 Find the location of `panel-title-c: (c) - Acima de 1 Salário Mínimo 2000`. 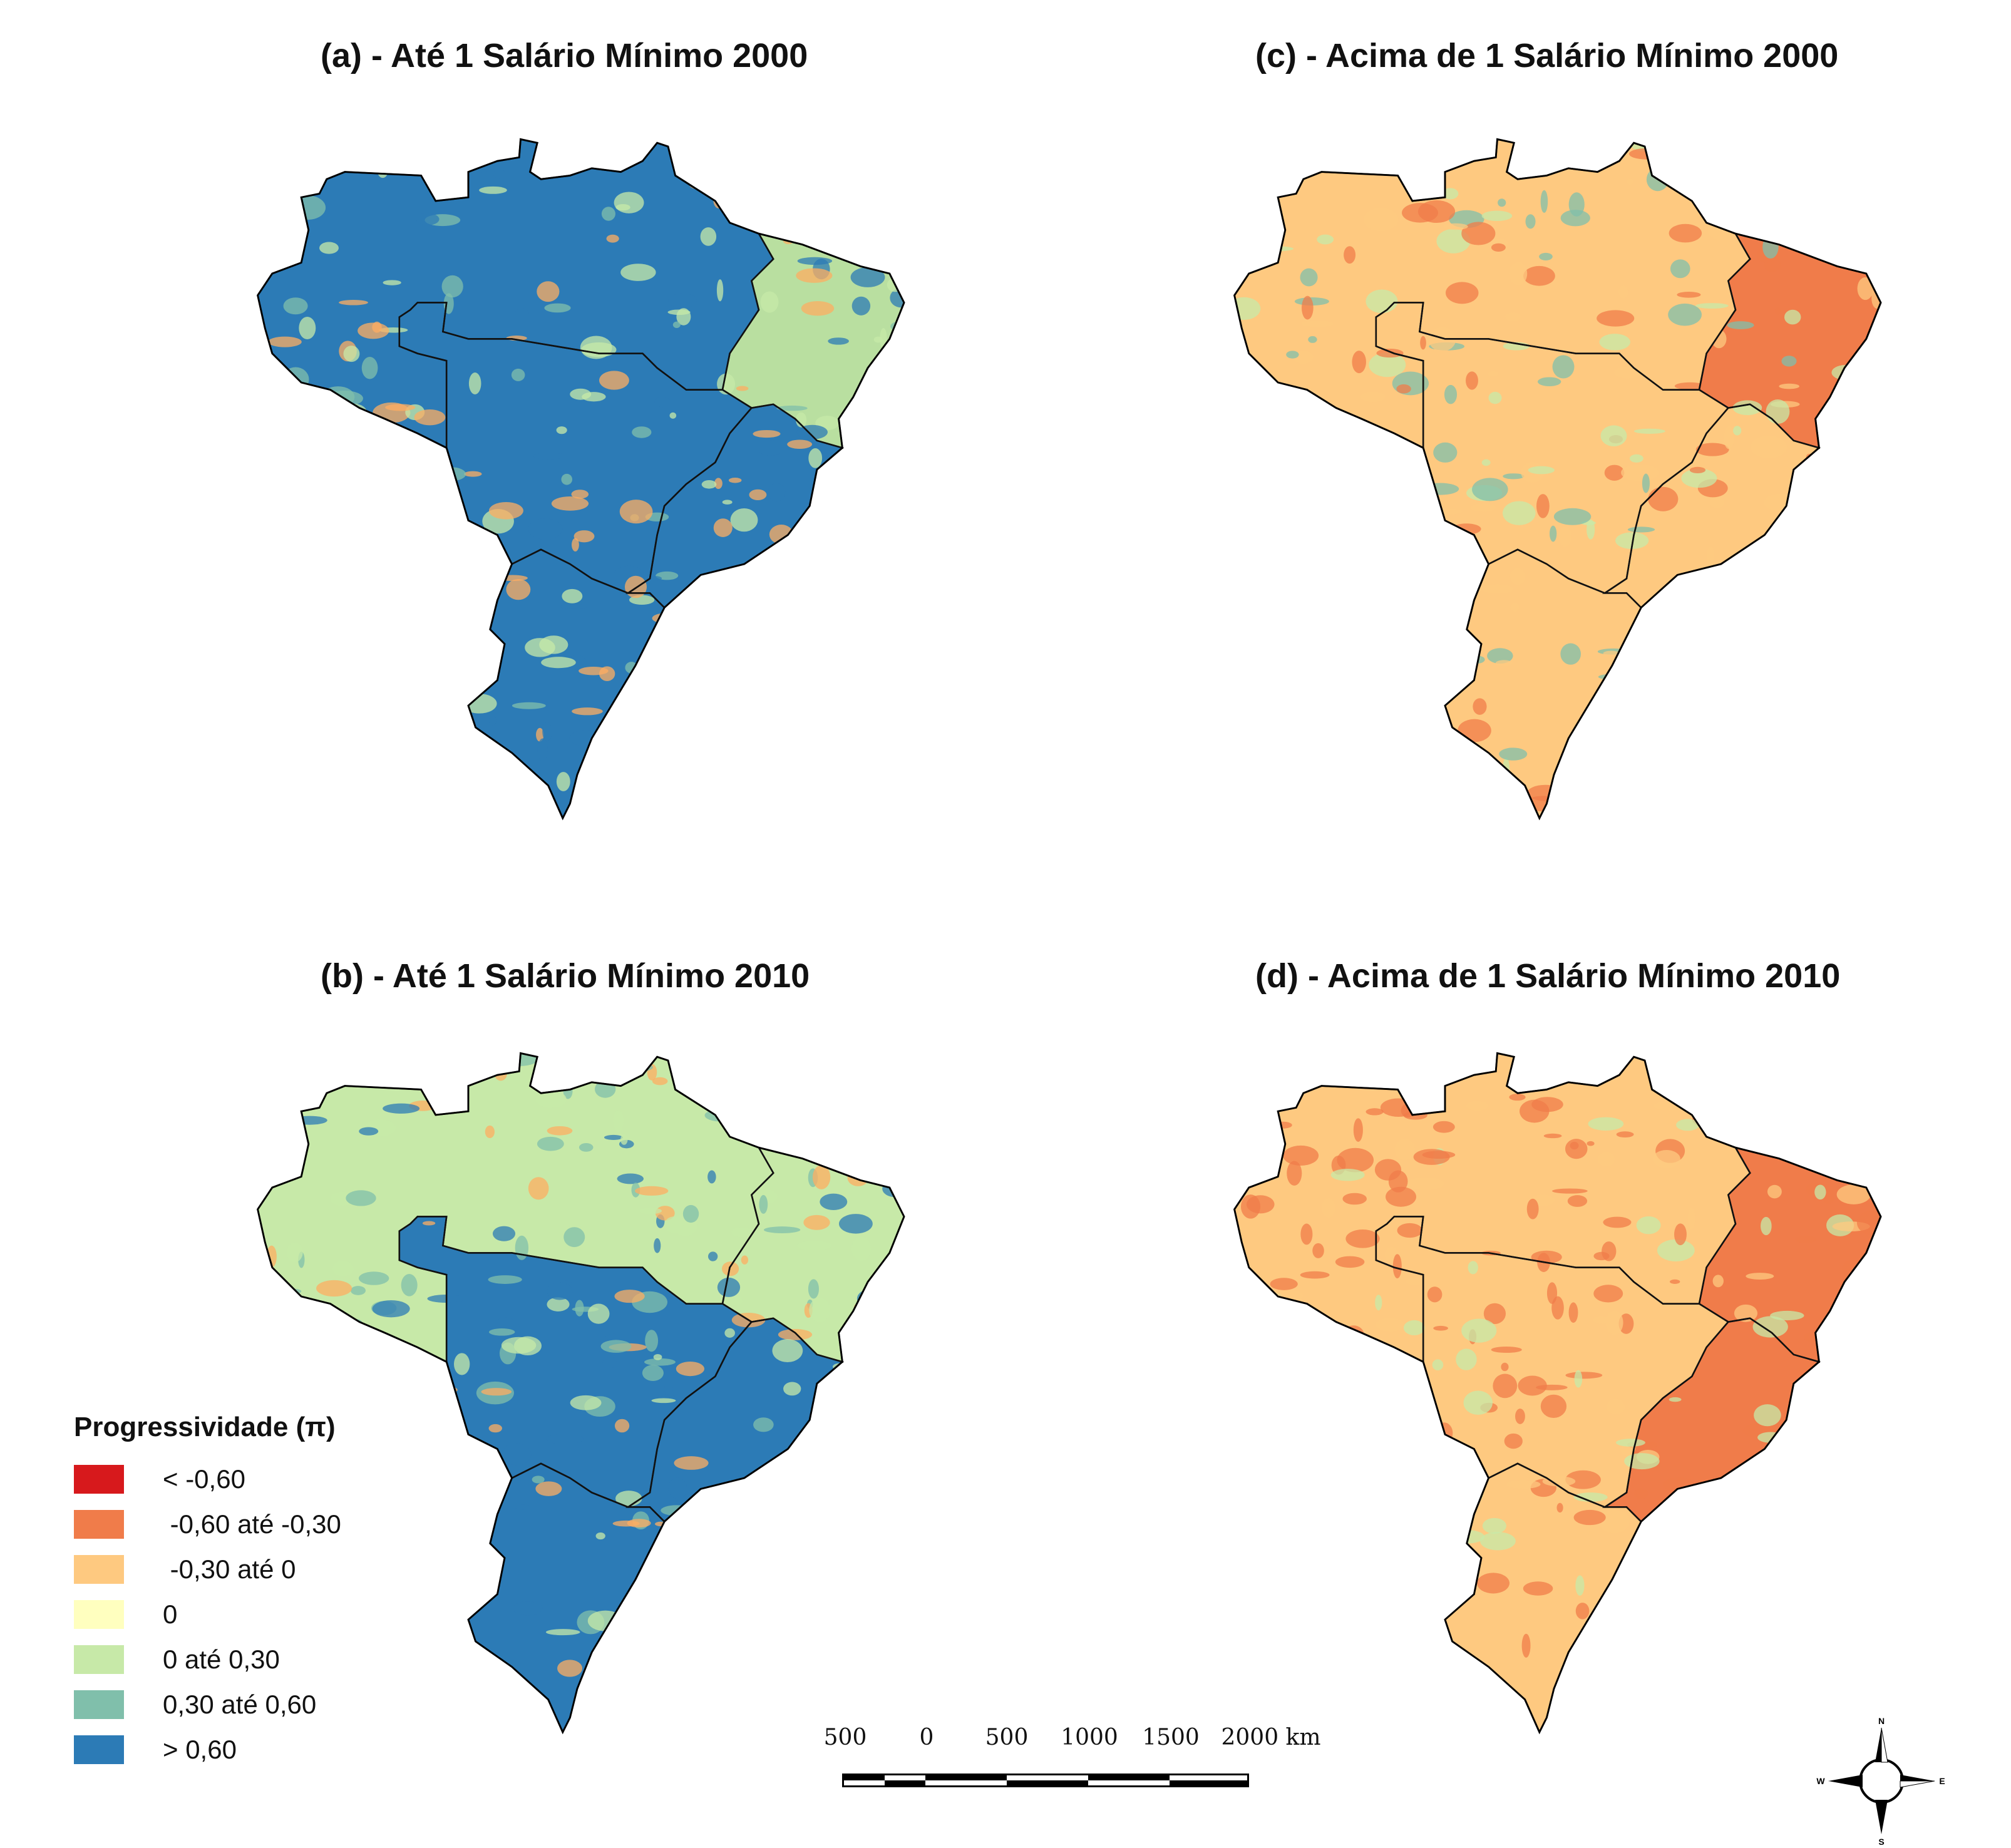

panel-title-c: (c) - Acima de 1 Salário Mínimo 2000 is located at coordinates (1547, 55).